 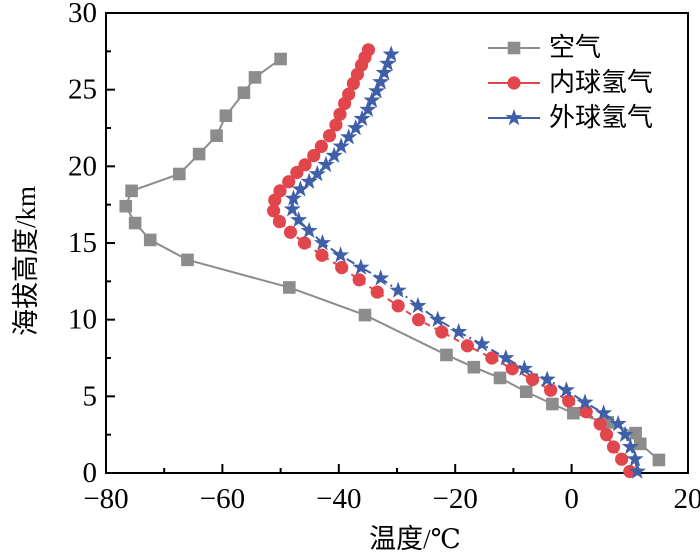 I want to click on inner-hydrogen-circle-marker-icon, so click(x=514, y=82).